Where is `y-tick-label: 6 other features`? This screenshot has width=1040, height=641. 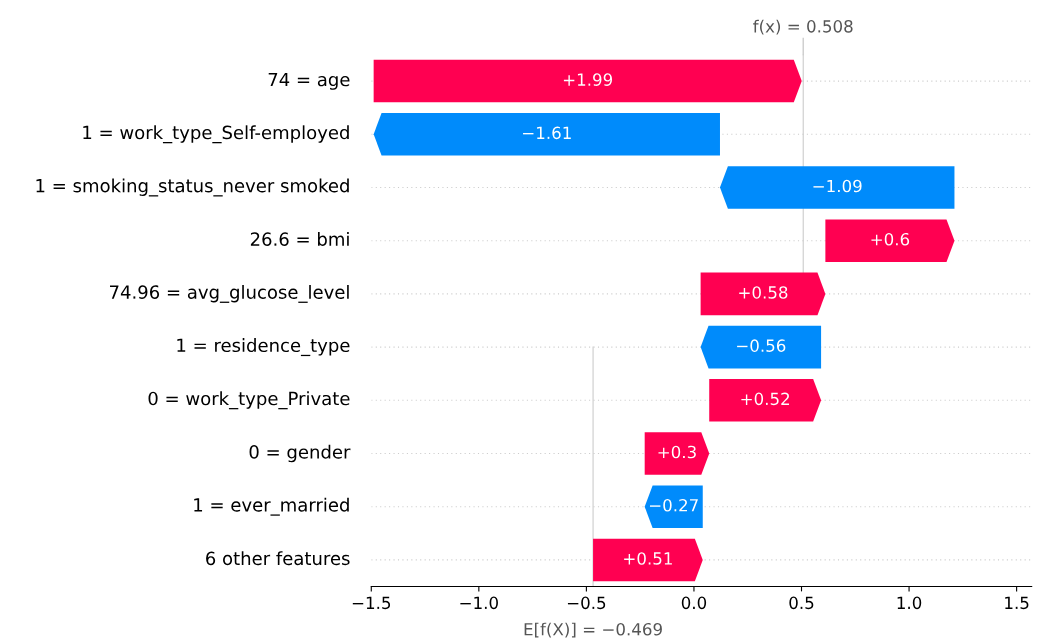
y-tick-label: 6 other features is located at coordinates (278, 558).